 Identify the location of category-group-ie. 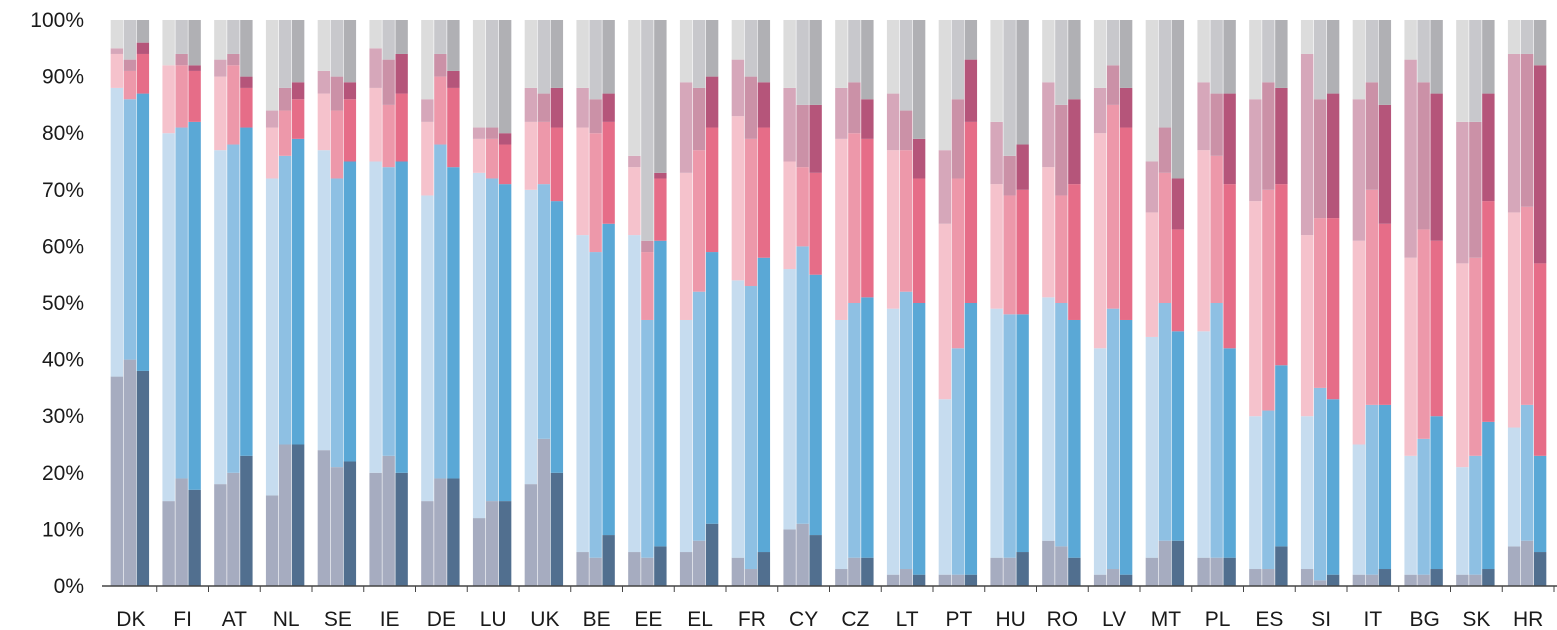
(388, 303).